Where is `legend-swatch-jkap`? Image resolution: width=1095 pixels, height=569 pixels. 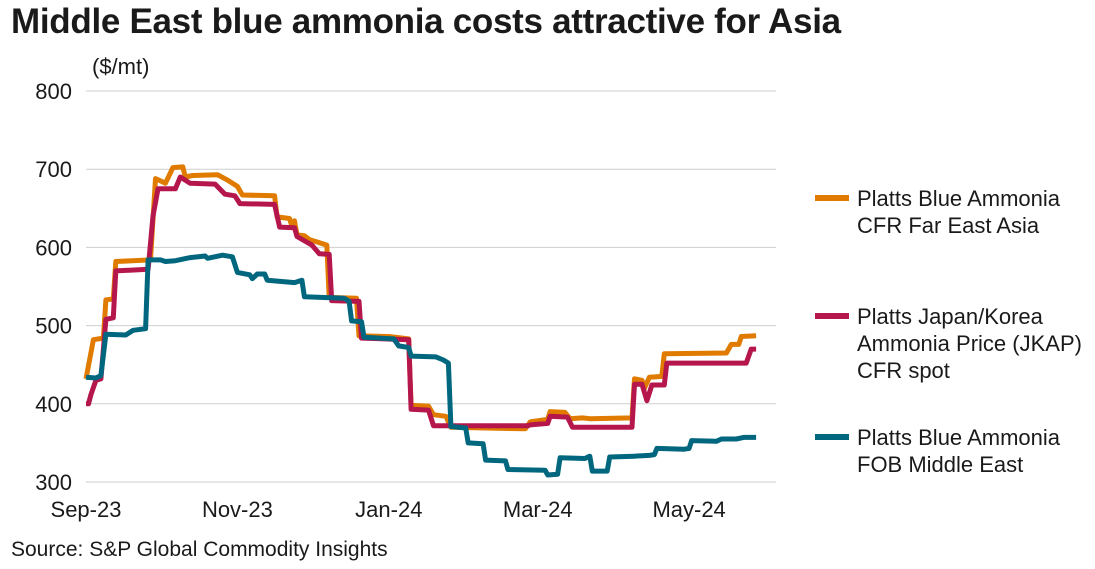
legend-swatch-jkap is located at coordinates (832, 316).